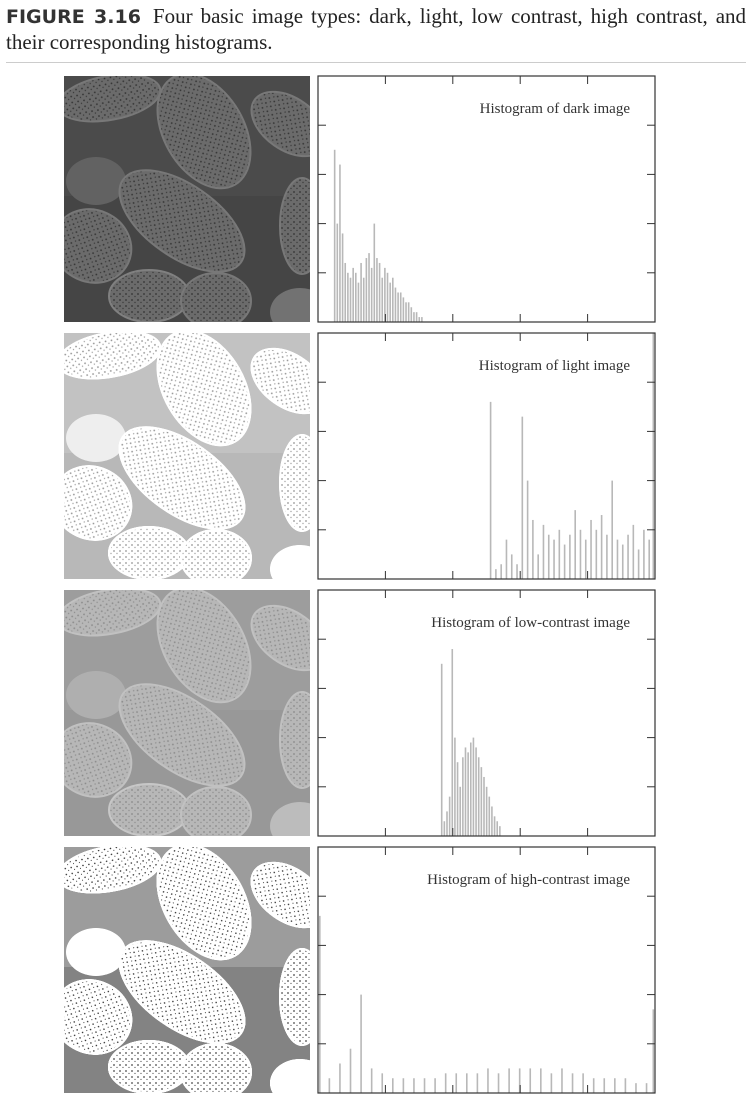 This screenshot has width=755, height=1100. What do you see at coordinates (530, 623) in the screenshot?
I see `histogram-title: Histogram of low-contrast image` at bounding box center [530, 623].